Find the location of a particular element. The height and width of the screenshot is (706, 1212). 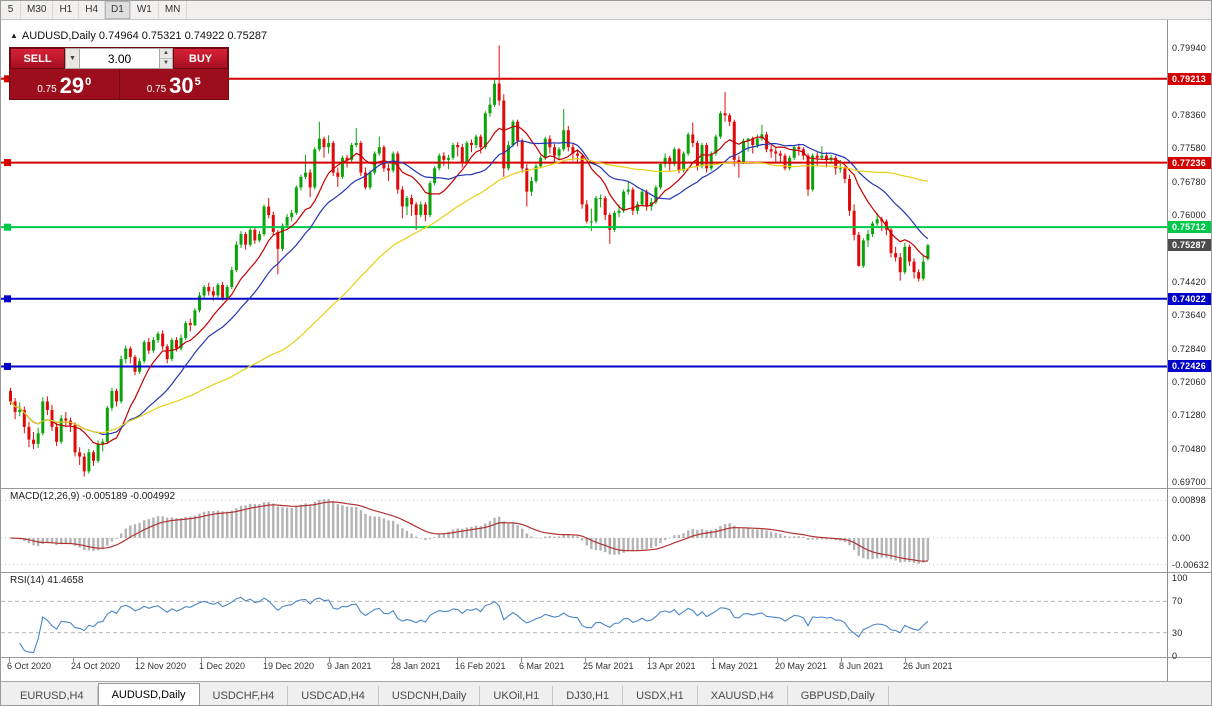

sell-price-sup: 0 is located at coordinates (88, 82).